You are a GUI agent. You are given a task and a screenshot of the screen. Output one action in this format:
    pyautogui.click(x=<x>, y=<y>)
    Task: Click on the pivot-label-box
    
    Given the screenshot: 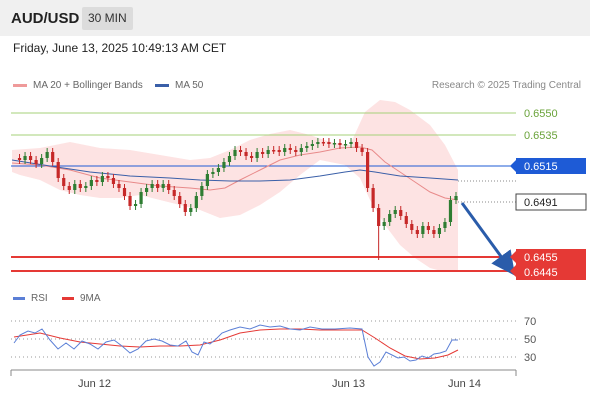 What is the action you would take?
    pyautogui.click(x=551, y=166)
    